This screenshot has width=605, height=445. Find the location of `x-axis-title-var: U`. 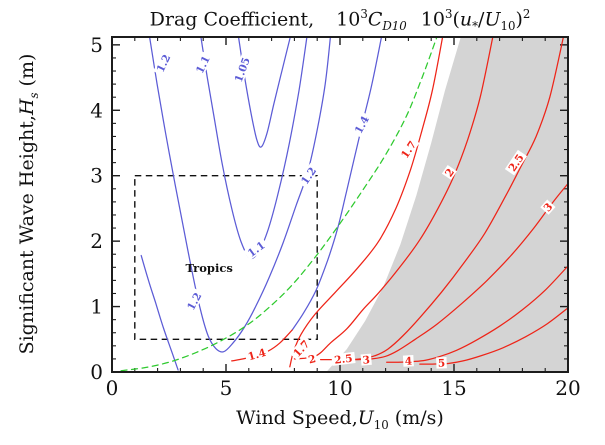

x-axis-title-var: U is located at coordinates (365, 418).